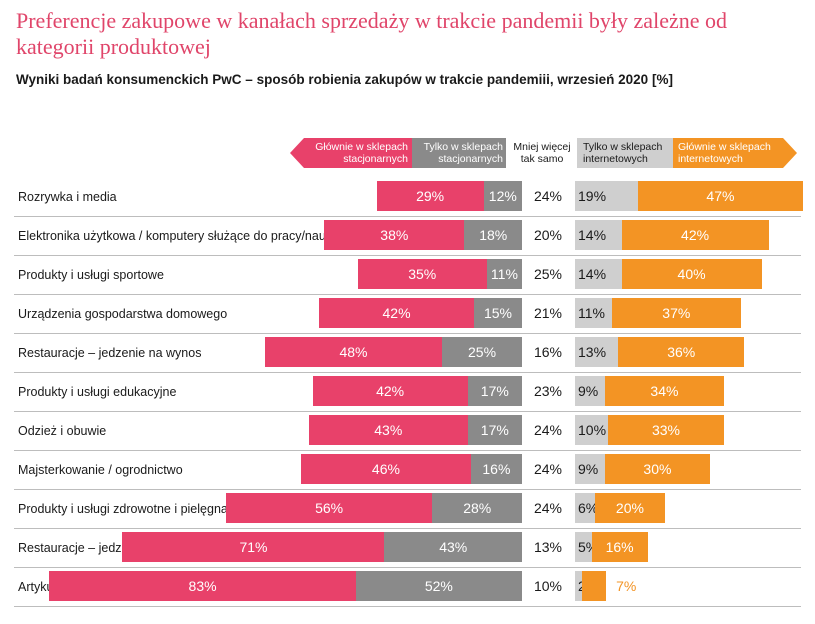  Describe the element at coordinates (720, 196) in the screenshot. I see `mainly-online-value: 47%` at that location.